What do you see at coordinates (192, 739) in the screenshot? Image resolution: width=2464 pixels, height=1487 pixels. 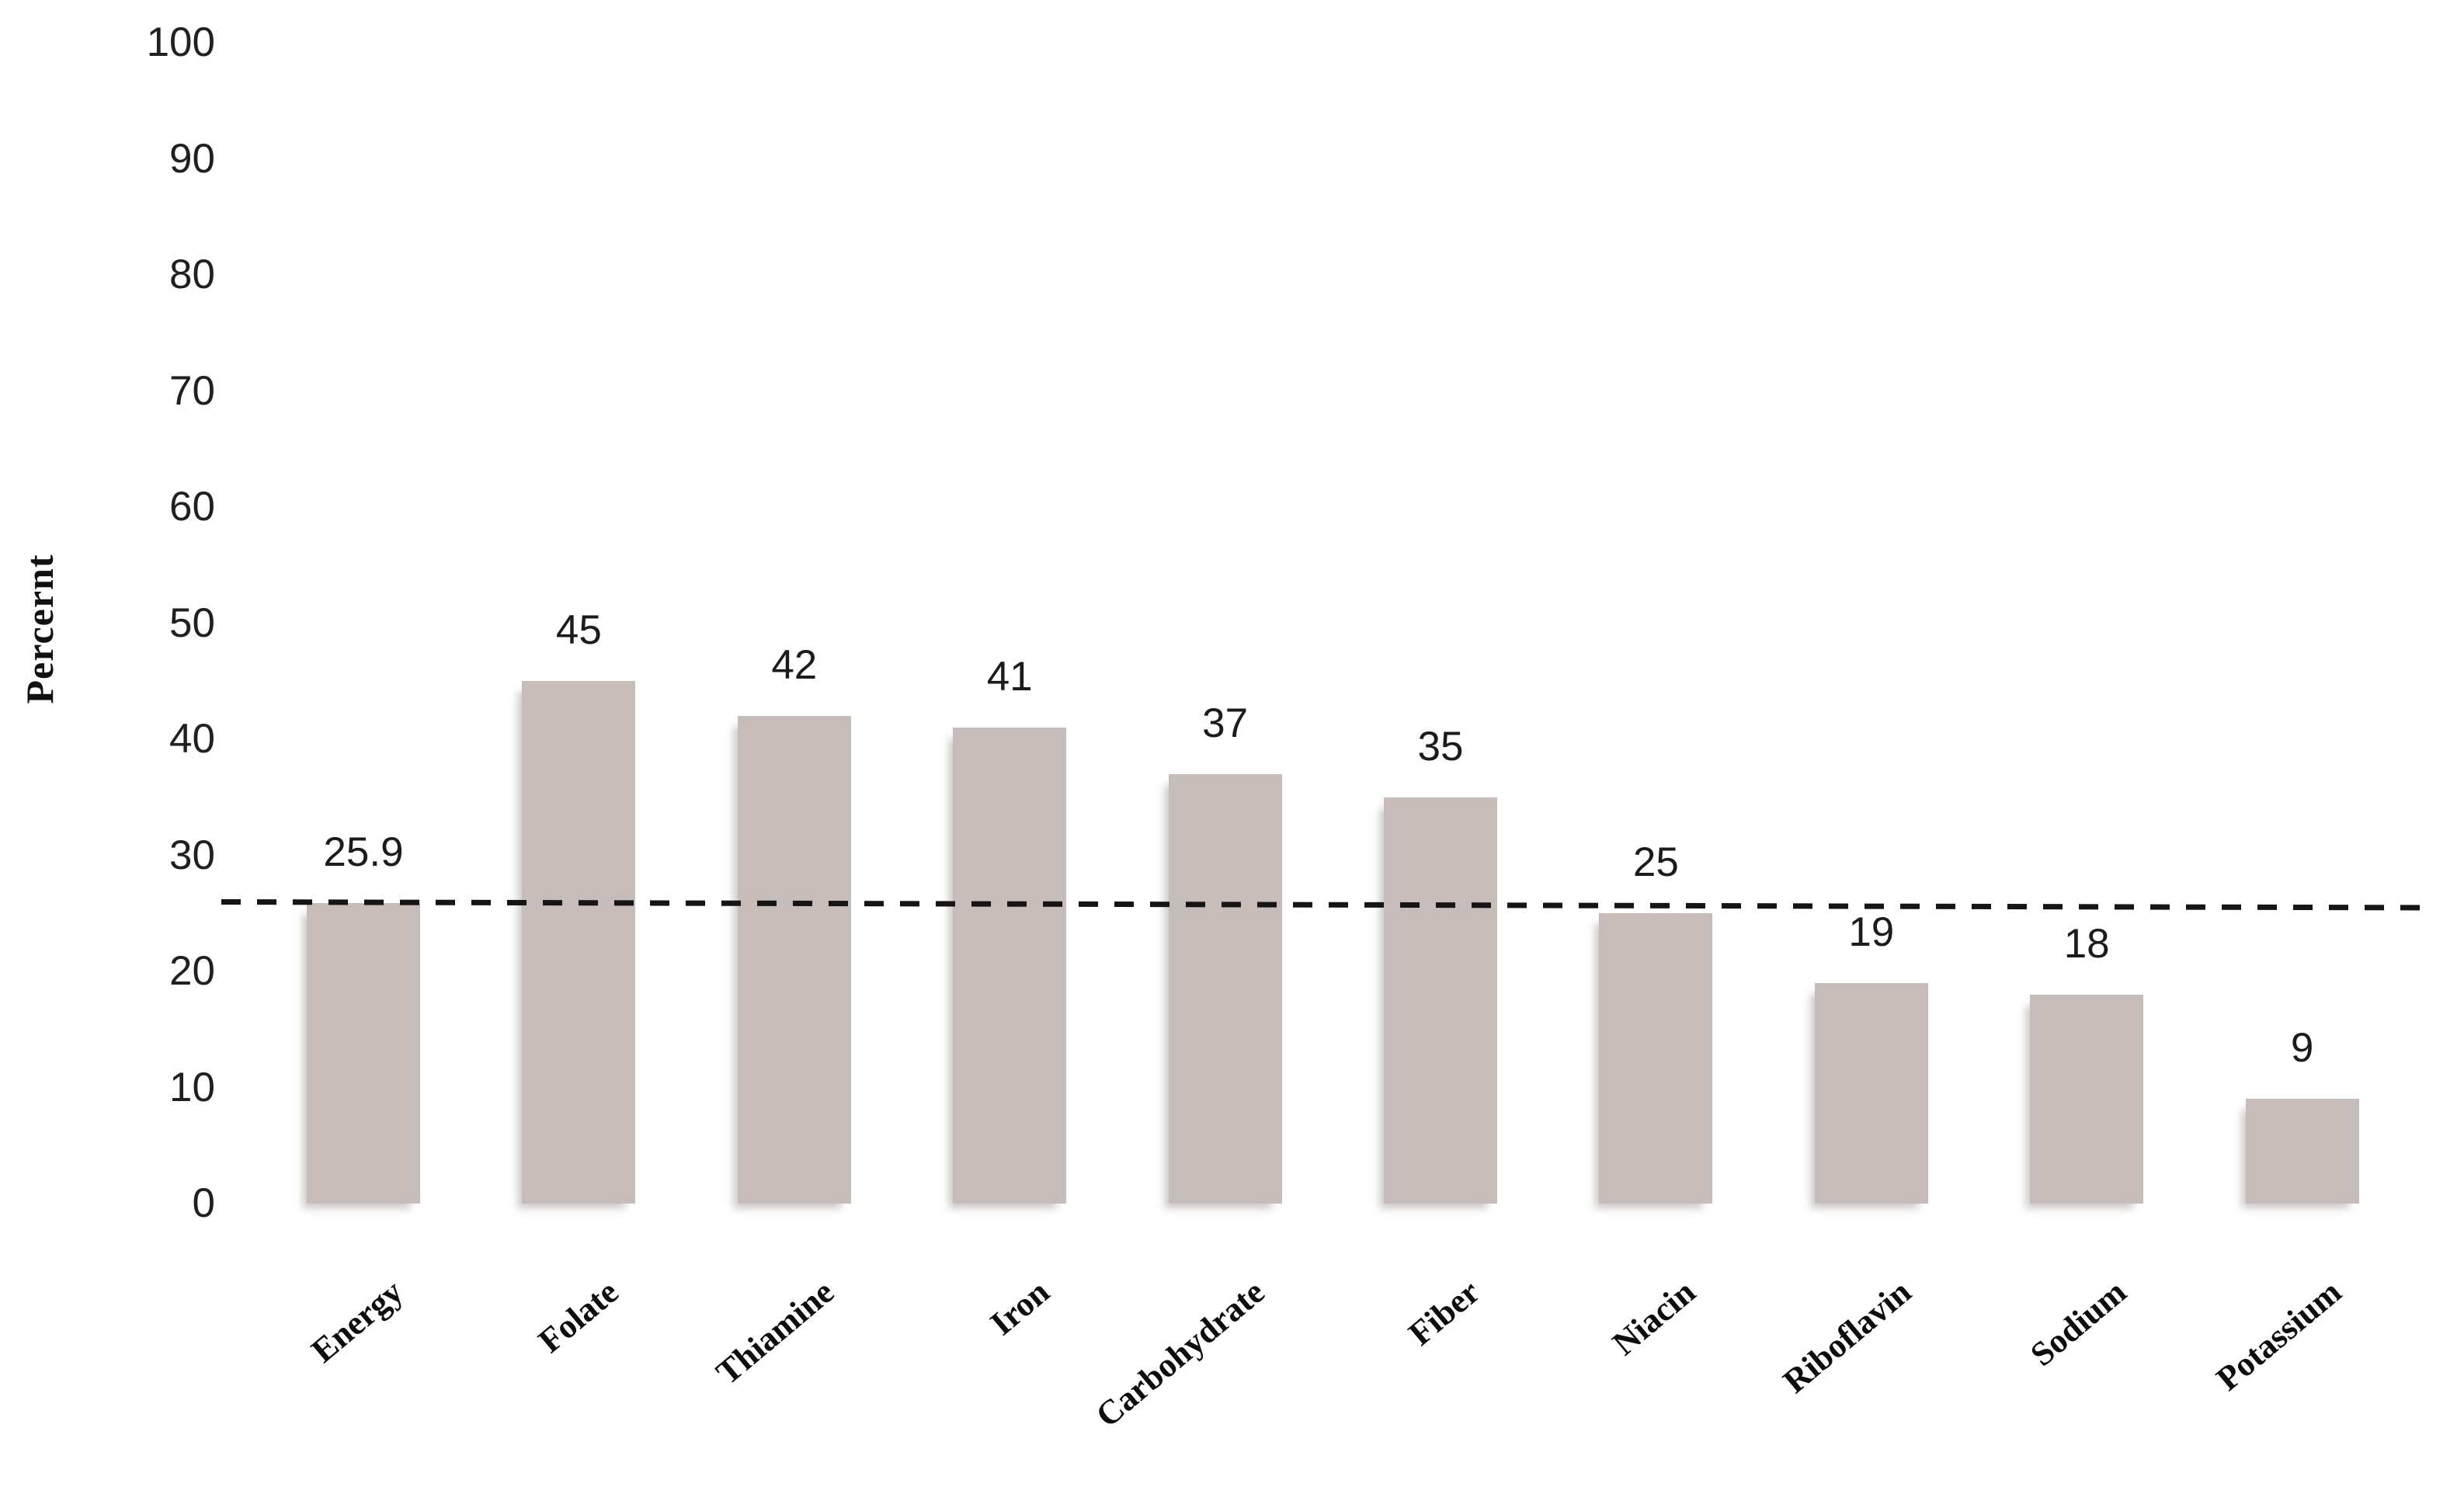 I see `y-tick-label: 40` at bounding box center [192, 739].